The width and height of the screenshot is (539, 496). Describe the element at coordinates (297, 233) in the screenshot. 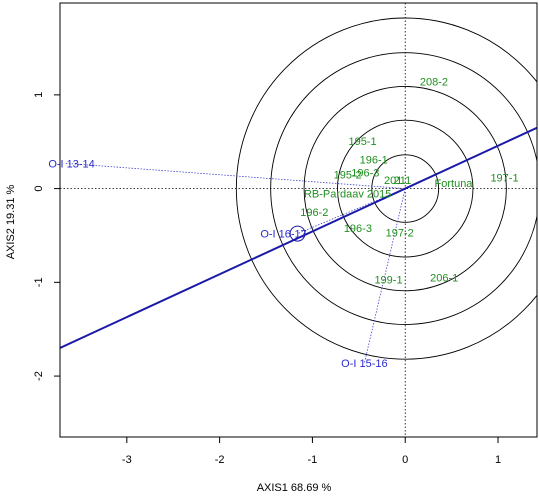

I see `ideal-marker-circle` at that location.